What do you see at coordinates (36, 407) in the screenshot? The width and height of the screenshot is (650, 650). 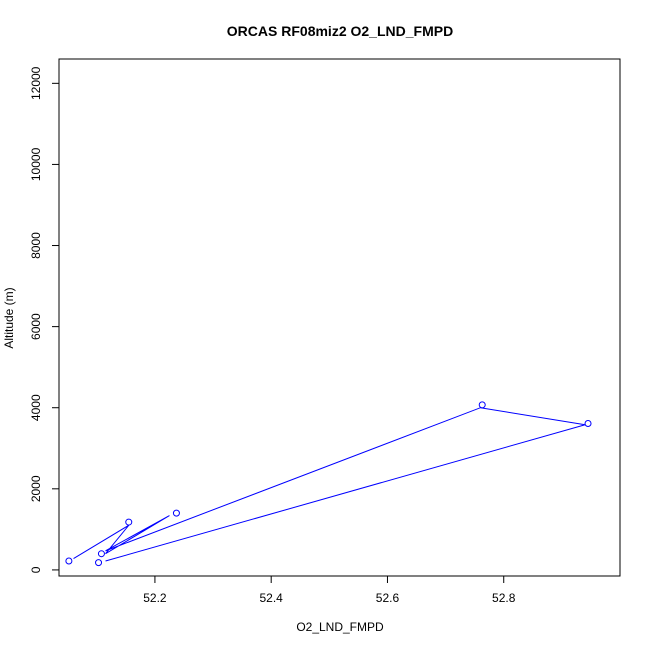 I see `y-tick-label: 4000` at bounding box center [36, 407].